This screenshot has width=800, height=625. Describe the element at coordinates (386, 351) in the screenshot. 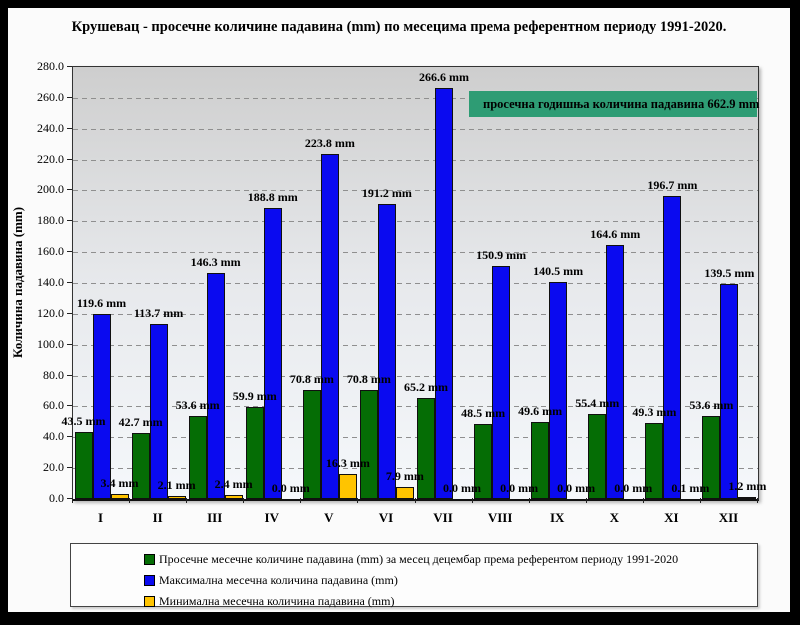

I see `bar-max-VI` at that location.